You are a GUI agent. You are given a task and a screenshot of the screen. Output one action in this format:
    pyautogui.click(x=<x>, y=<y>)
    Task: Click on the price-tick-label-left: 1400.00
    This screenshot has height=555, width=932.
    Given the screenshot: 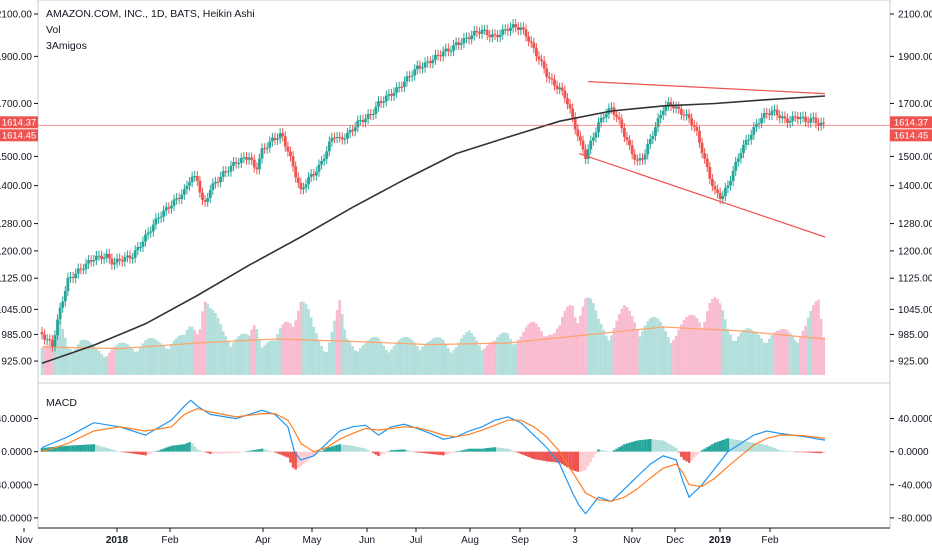 What is the action you would take?
    pyautogui.click(x=16, y=186)
    